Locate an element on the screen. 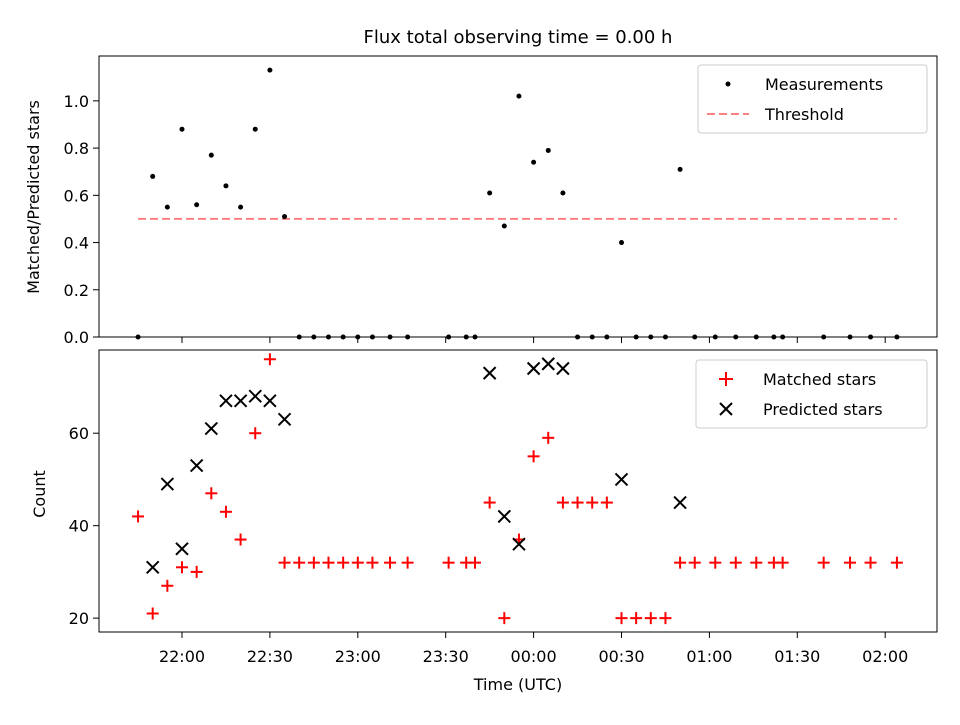 The height and width of the screenshot is (725, 960). top-ytick-label: 1.0 is located at coordinates (76, 101).